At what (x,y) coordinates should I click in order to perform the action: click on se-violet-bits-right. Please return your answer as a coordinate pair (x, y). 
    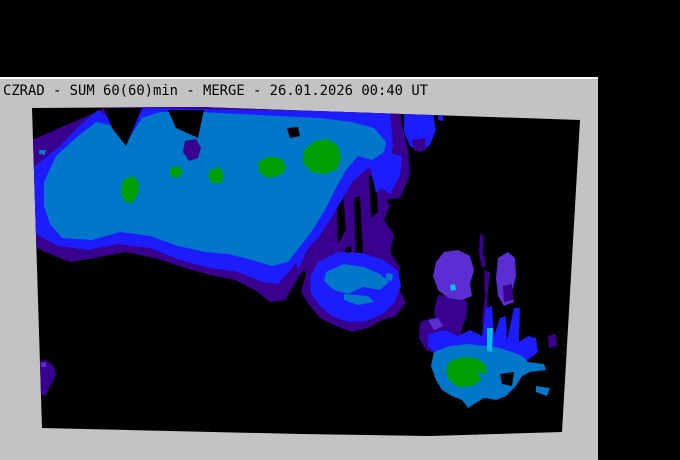
    Looking at the image, I should click on (552, 341).